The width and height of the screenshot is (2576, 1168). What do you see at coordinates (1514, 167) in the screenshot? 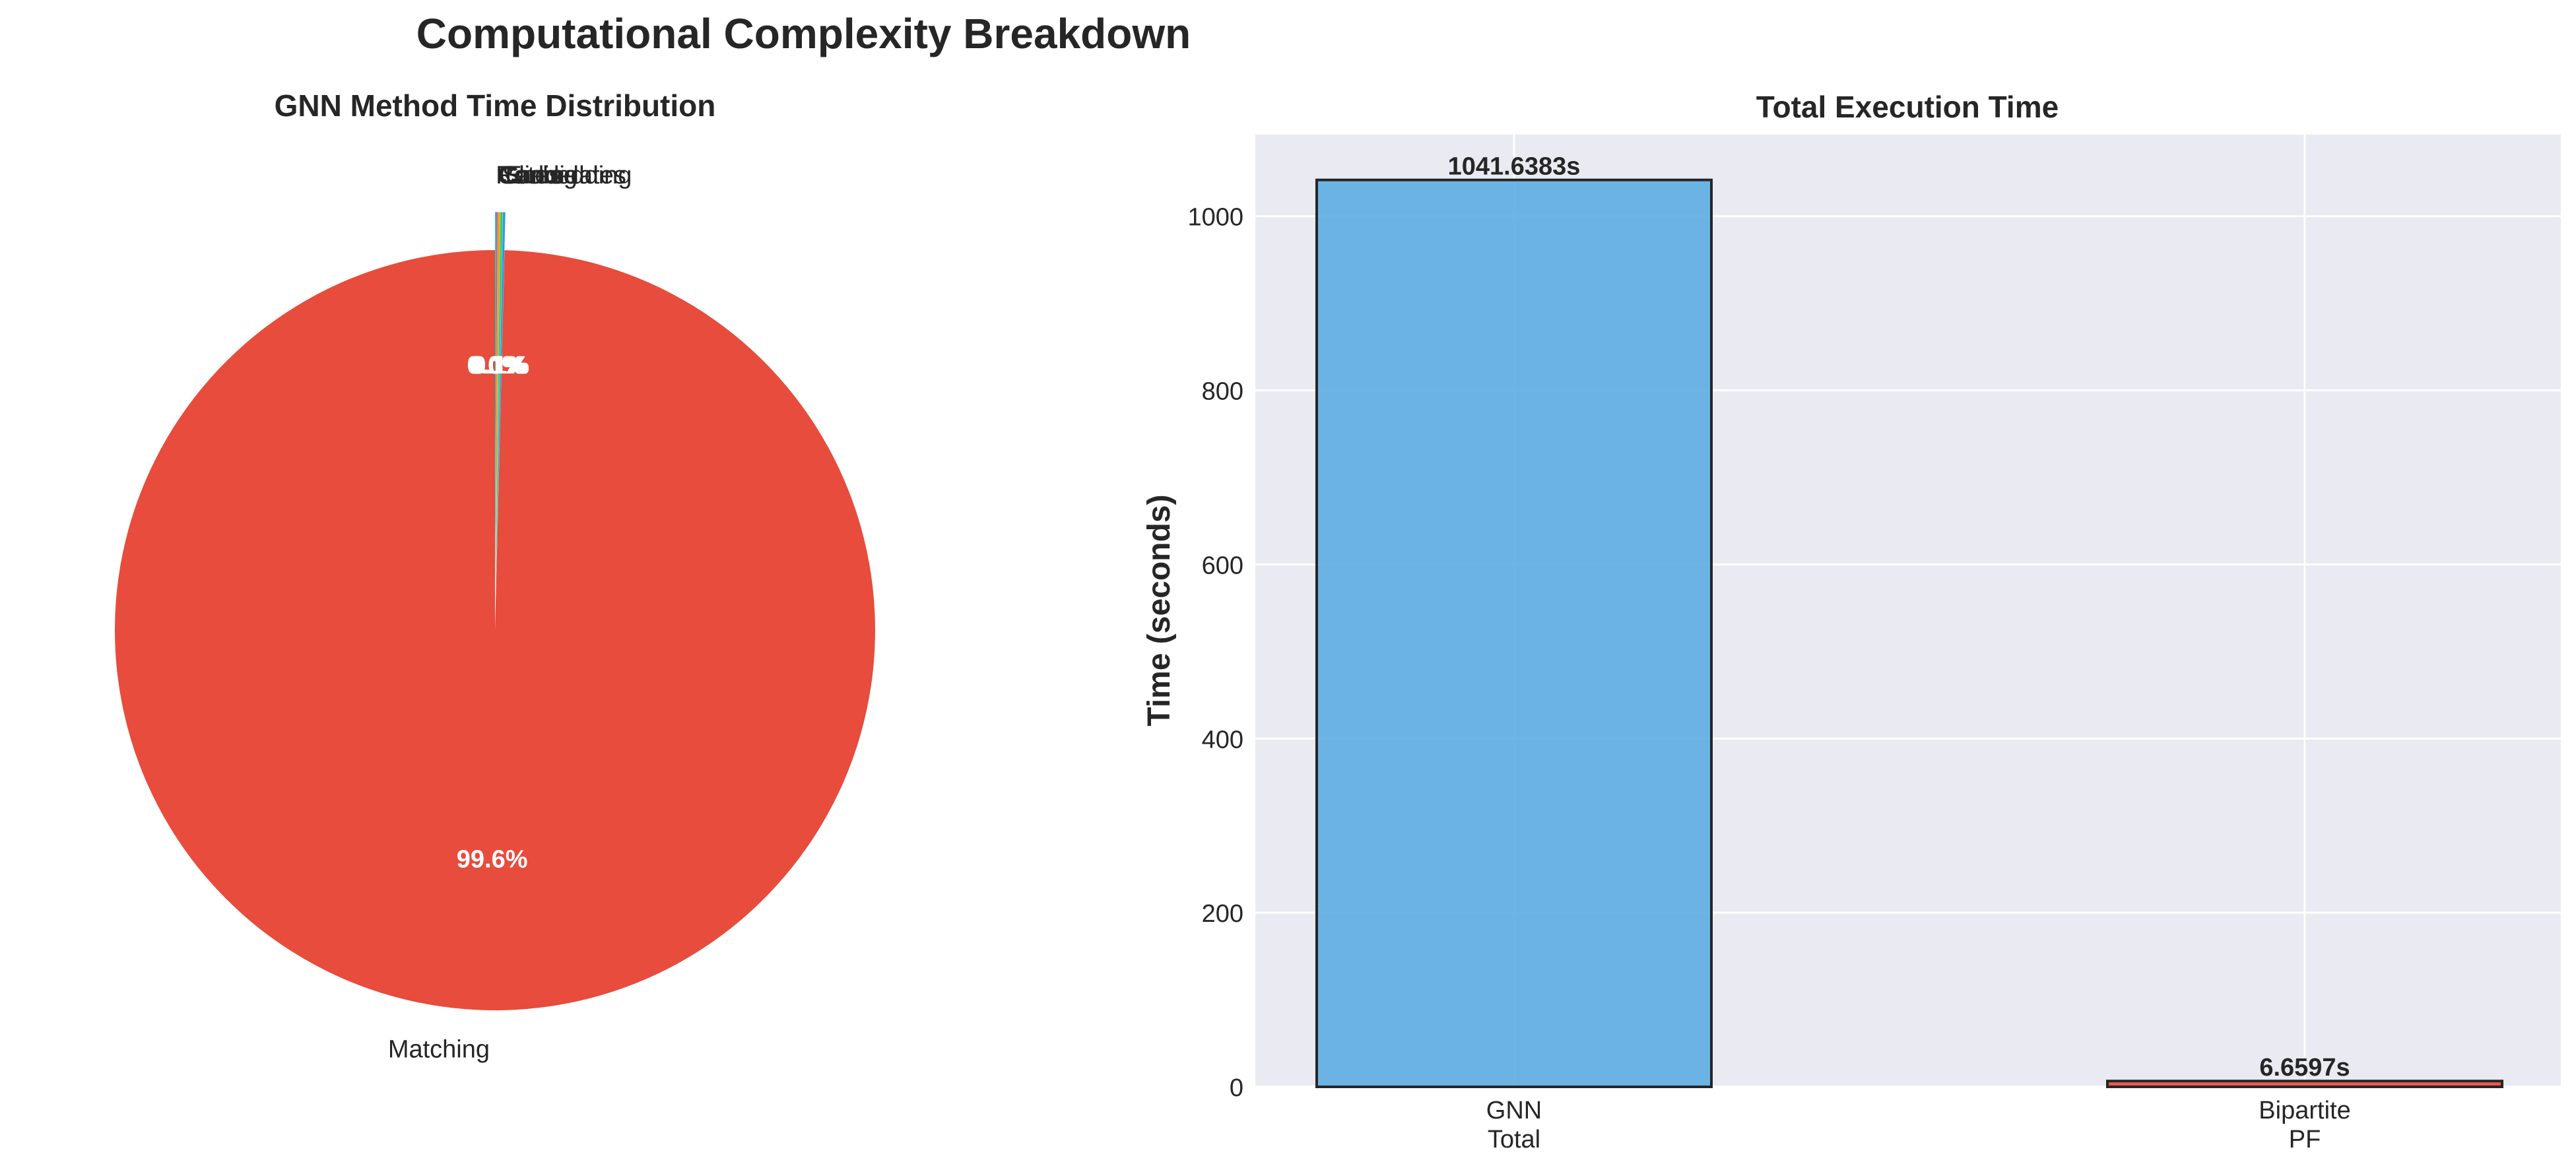
I see `bar-value-label-gnn-total: 1041.6383s` at bounding box center [1514, 167].